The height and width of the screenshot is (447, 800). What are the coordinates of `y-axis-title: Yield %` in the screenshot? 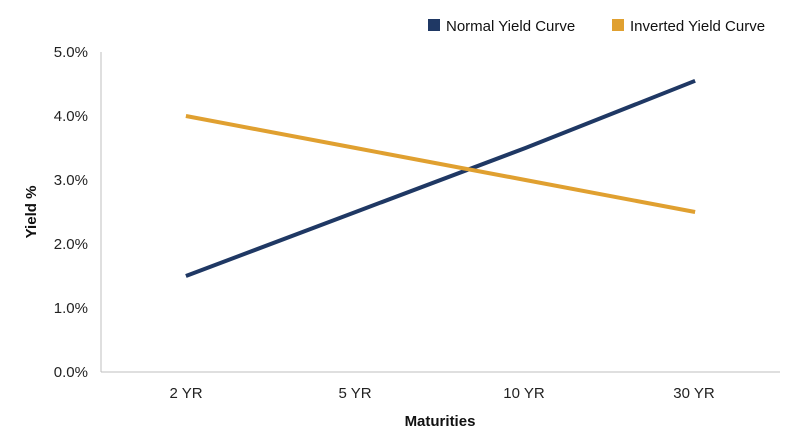 It's located at (31, 212).